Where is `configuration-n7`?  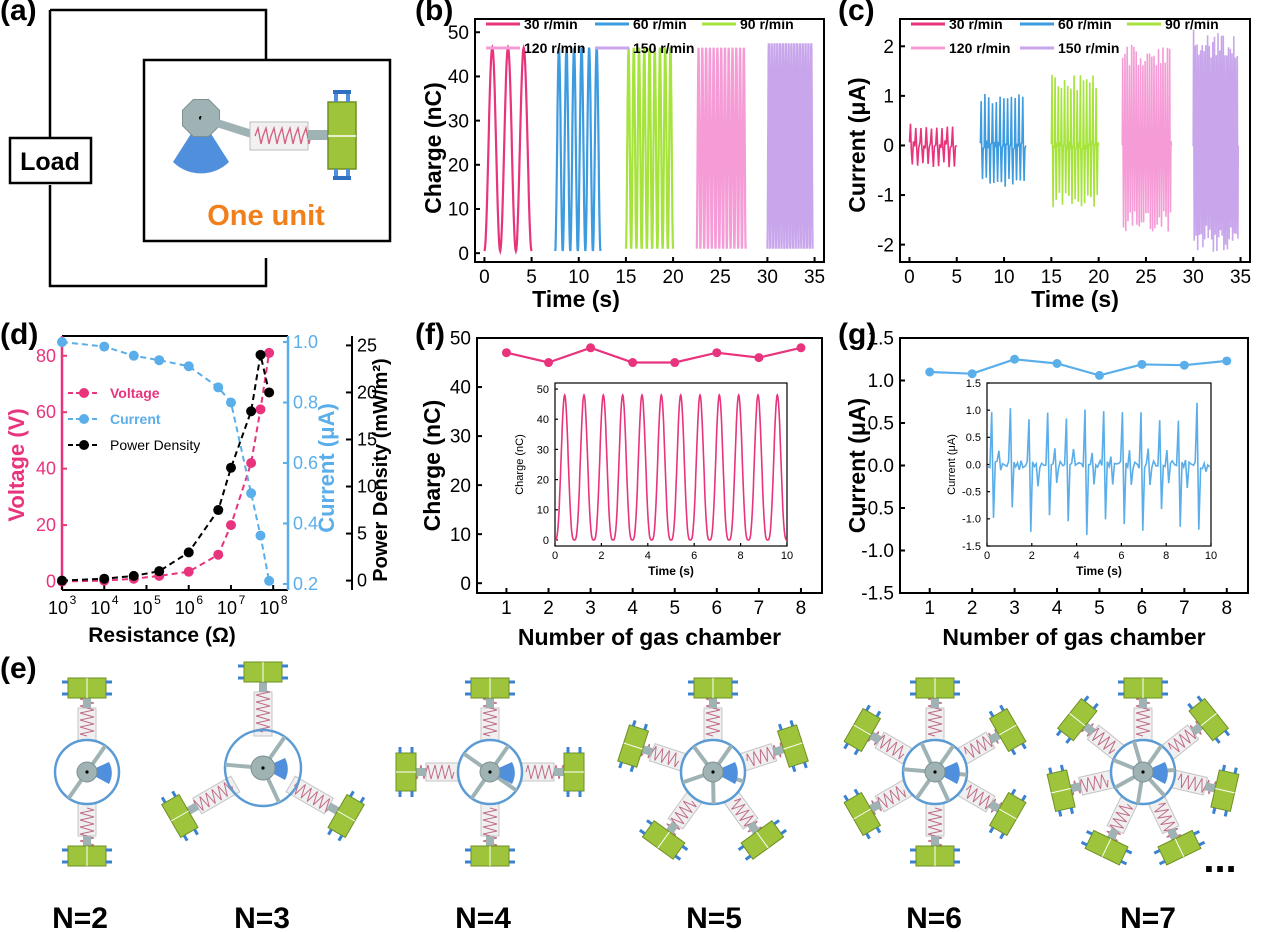 configuration-n7 is located at coordinates (1143, 771).